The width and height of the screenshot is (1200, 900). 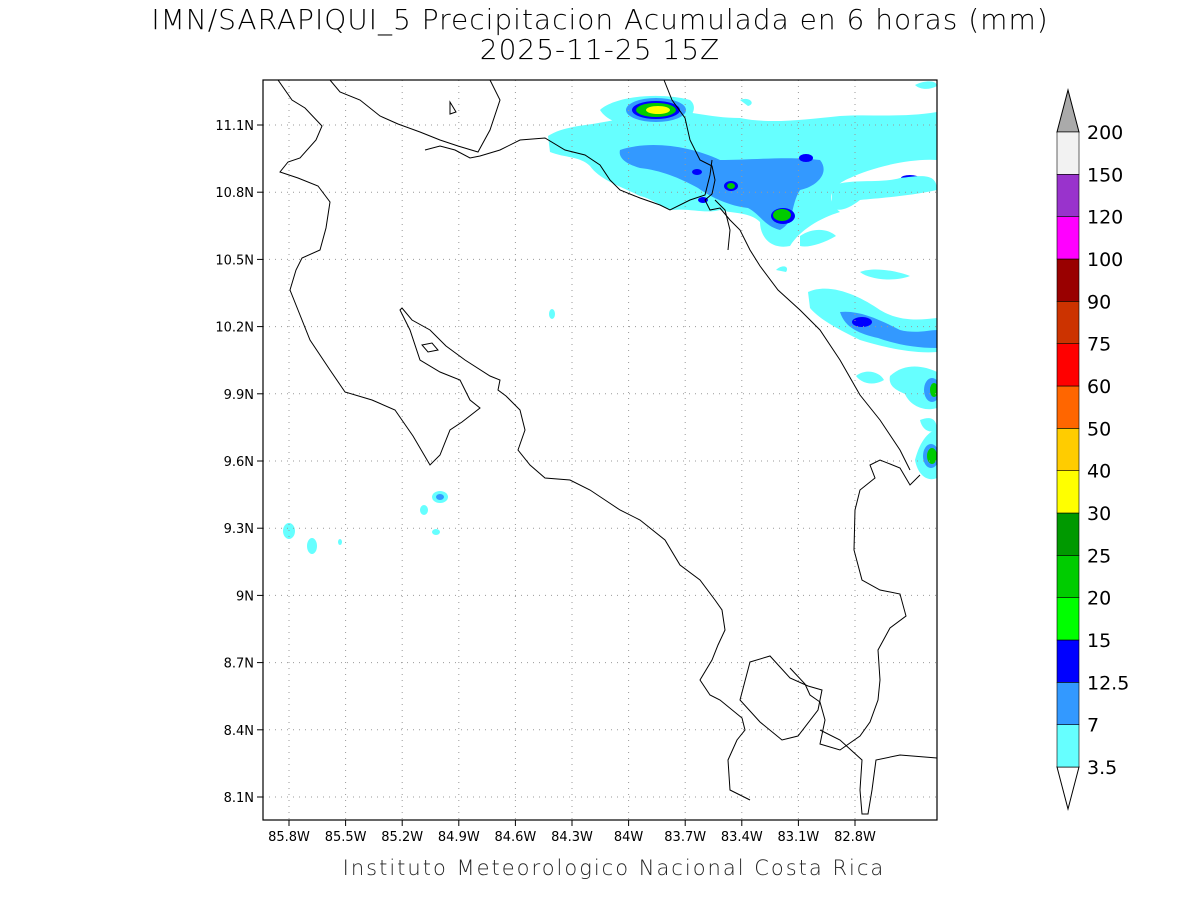 What do you see at coordinates (1099, 641) in the screenshot?
I see `colorbar-label: 15` at bounding box center [1099, 641].